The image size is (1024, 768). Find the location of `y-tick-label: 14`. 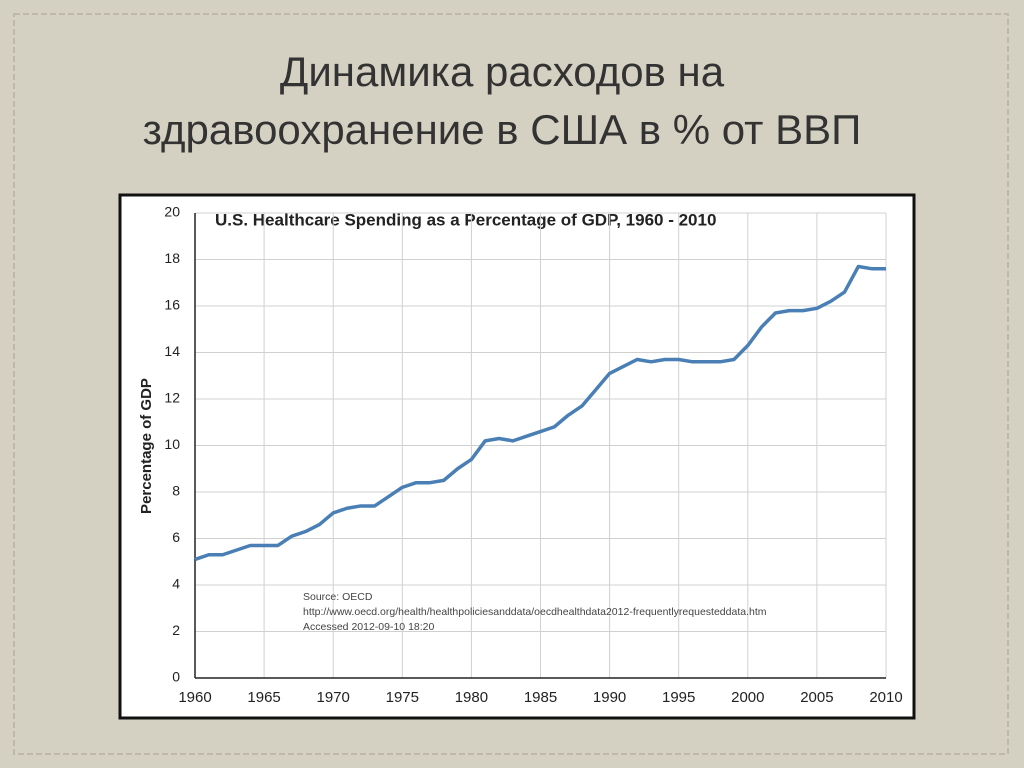

y-tick-label: 14 is located at coordinates (172, 351).